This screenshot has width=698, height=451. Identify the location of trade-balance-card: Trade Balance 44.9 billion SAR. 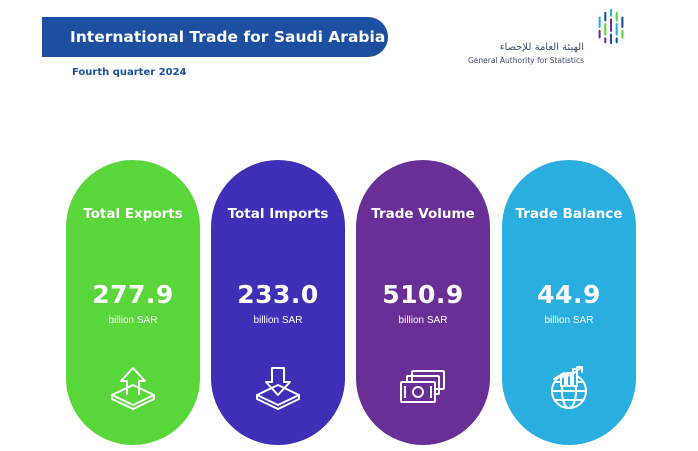
(569, 302).